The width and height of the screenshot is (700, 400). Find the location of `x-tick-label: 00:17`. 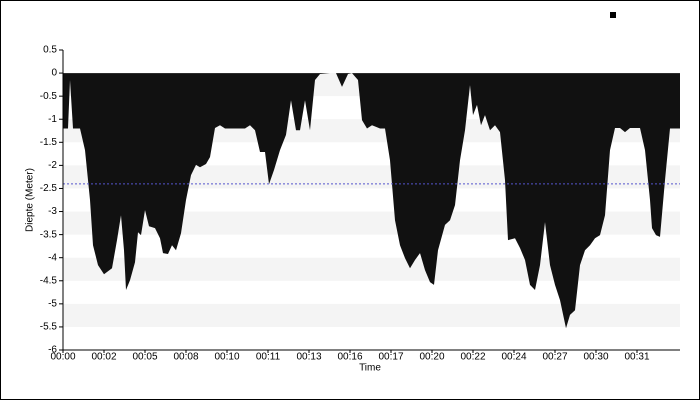

x-tick-label: 00:17 is located at coordinates (390, 357).